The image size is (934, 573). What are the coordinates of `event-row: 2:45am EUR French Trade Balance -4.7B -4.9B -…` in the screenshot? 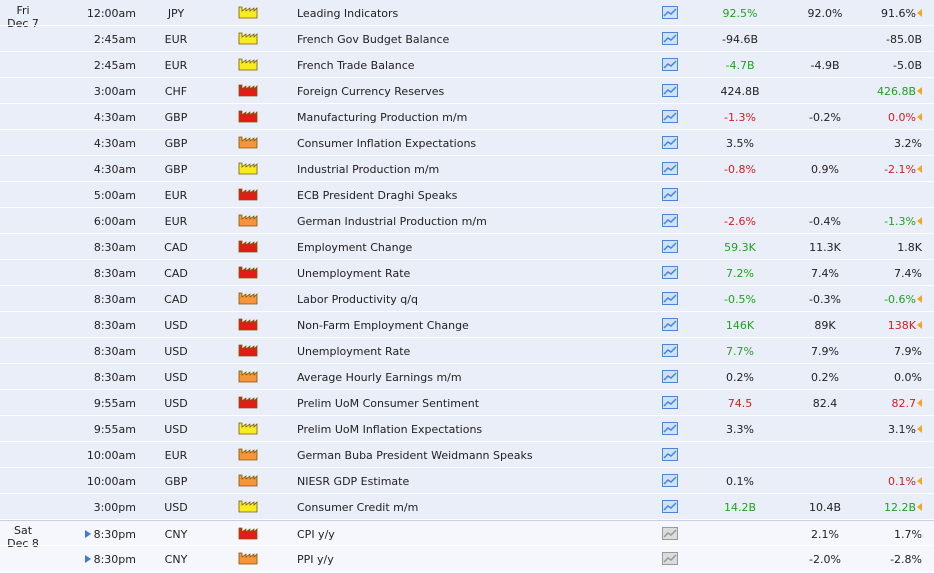 It's located at (467, 65).